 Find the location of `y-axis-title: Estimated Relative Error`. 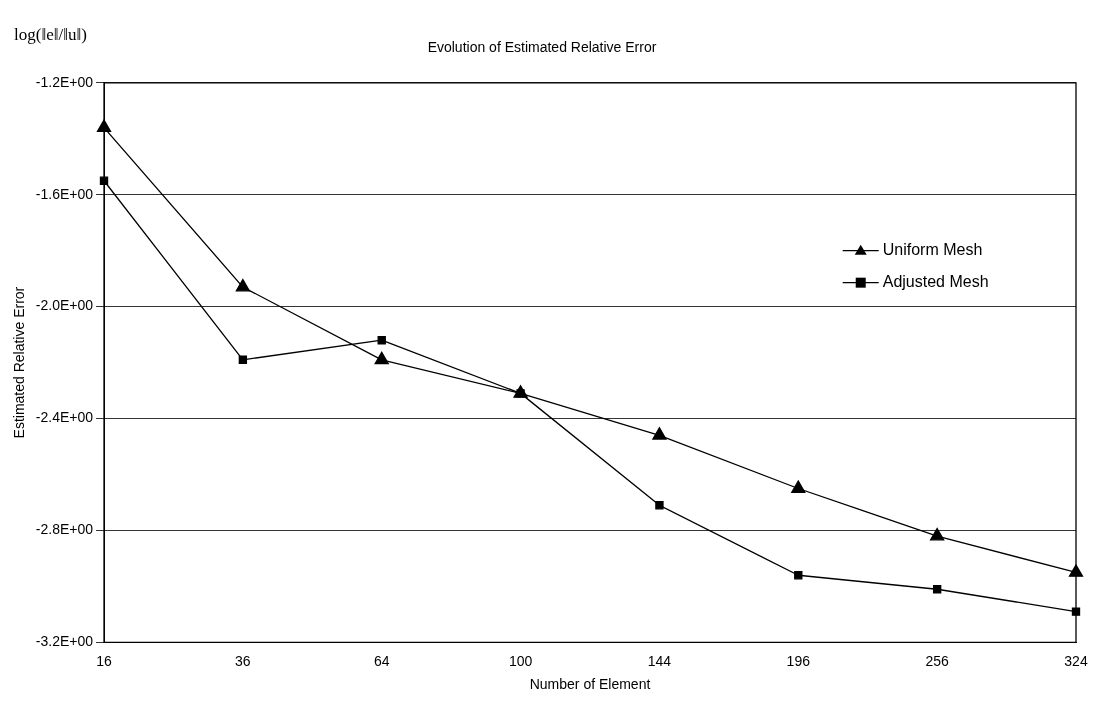

y-axis-title: Estimated Relative Error is located at coordinates (19, 362).